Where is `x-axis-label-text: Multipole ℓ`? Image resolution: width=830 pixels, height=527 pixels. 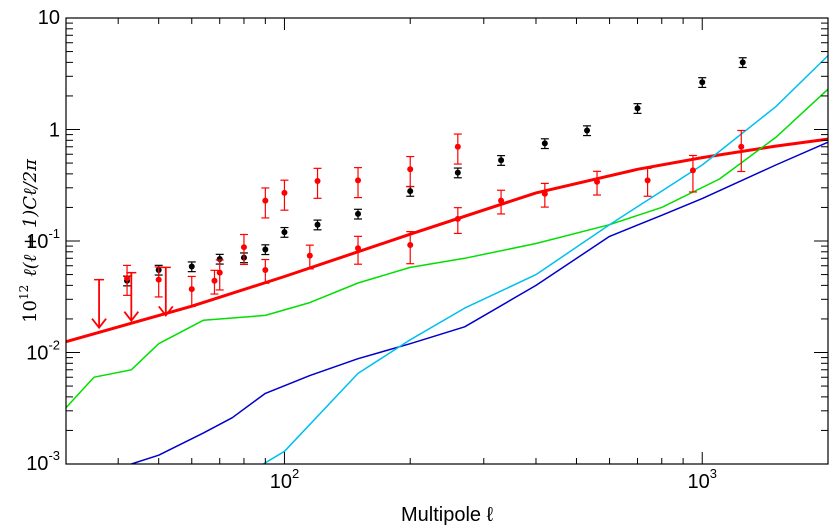
x-axis-label-text: Multipole ℓ is located at coordinates (447, 515).